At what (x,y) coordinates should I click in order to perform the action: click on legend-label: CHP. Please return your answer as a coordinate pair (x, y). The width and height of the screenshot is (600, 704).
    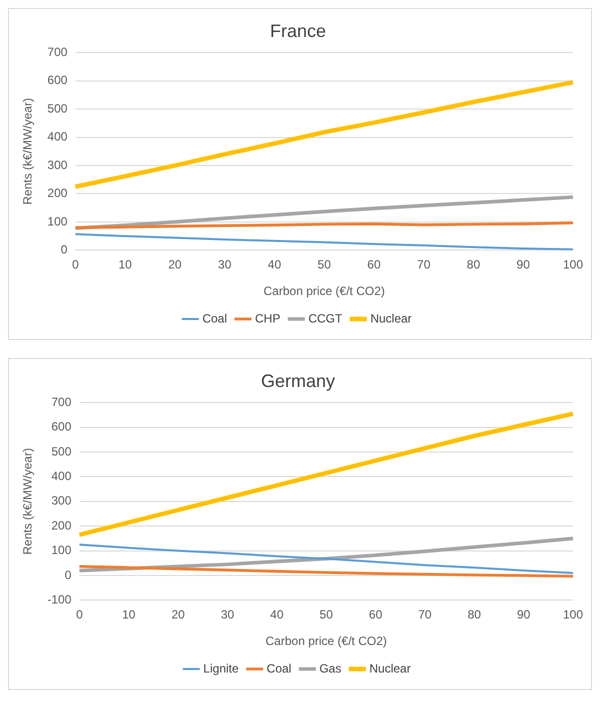
    Looking at the image, I should click on (267, 318).